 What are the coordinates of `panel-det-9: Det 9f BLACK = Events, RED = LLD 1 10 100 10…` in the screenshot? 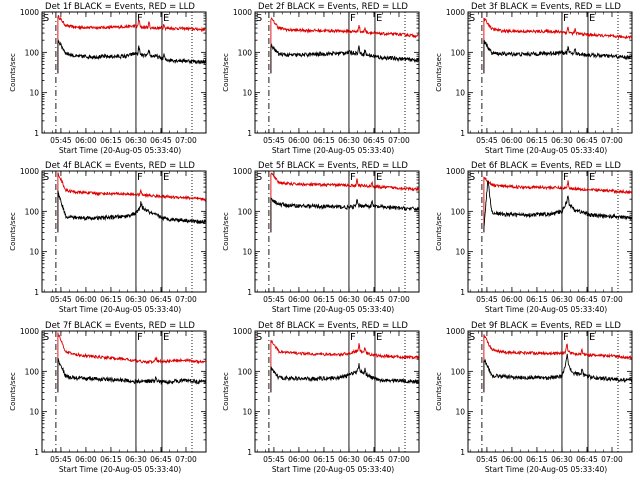 It's located at (534, 397).